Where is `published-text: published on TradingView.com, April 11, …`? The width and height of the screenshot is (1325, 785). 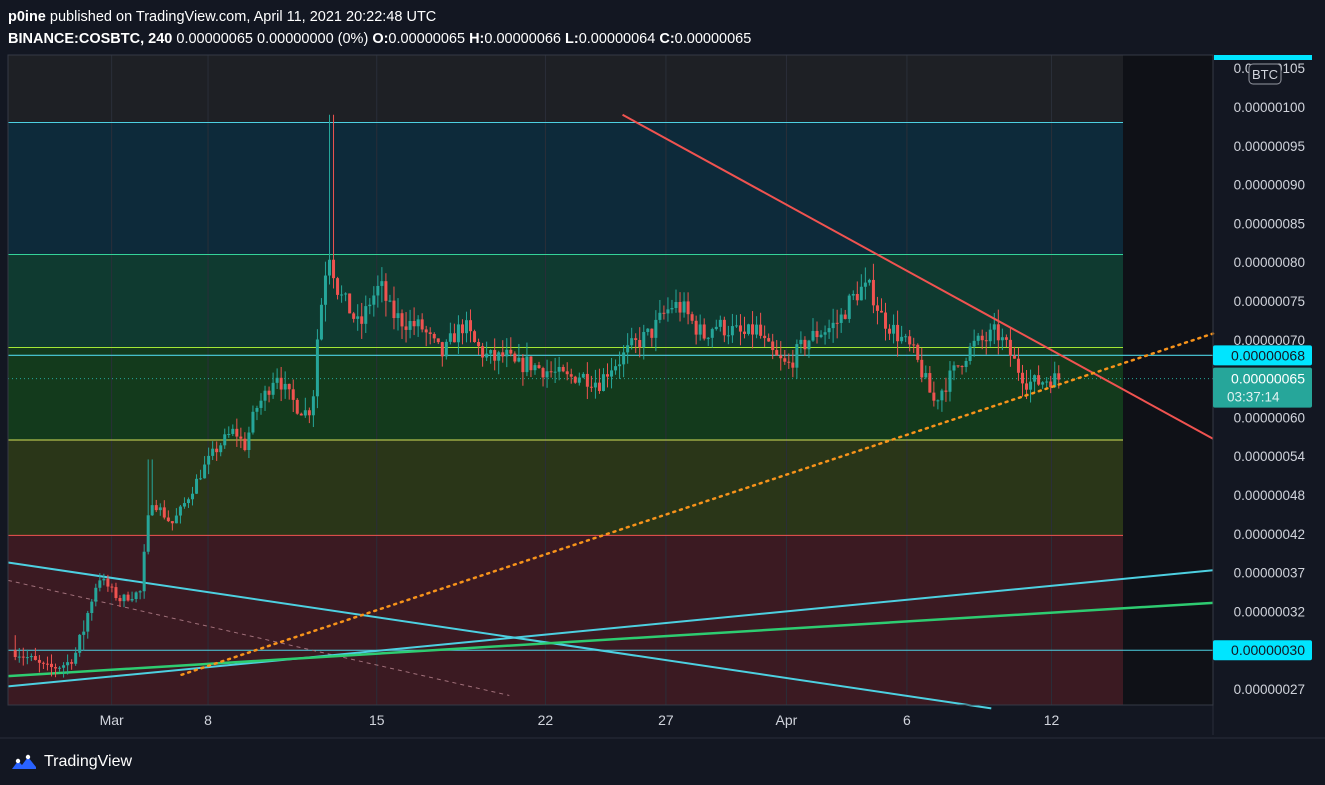
published-text: published on TradingView.com, April 11, … is located at coordinates (243, 17).